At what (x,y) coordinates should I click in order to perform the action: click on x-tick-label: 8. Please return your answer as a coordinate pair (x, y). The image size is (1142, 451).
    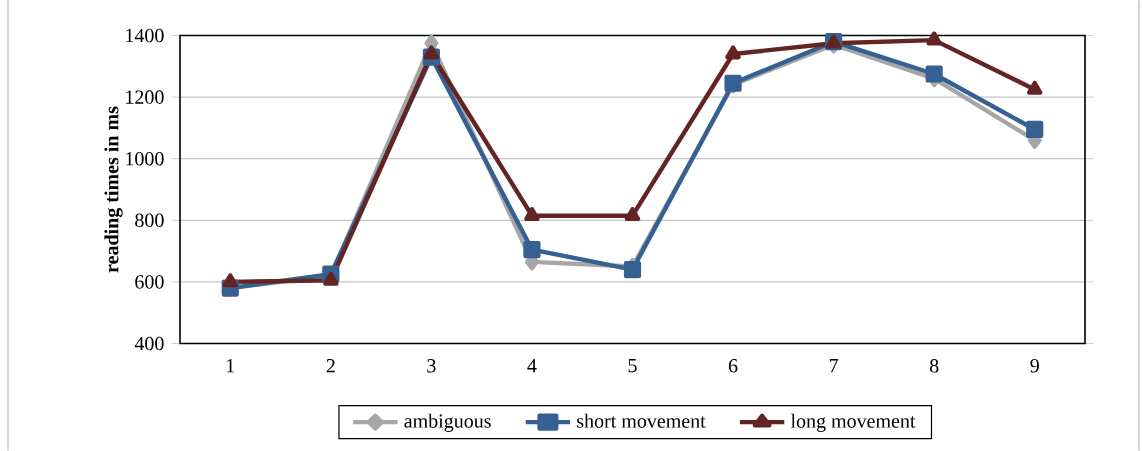
    Looking at the image, I should click on (934, 366).